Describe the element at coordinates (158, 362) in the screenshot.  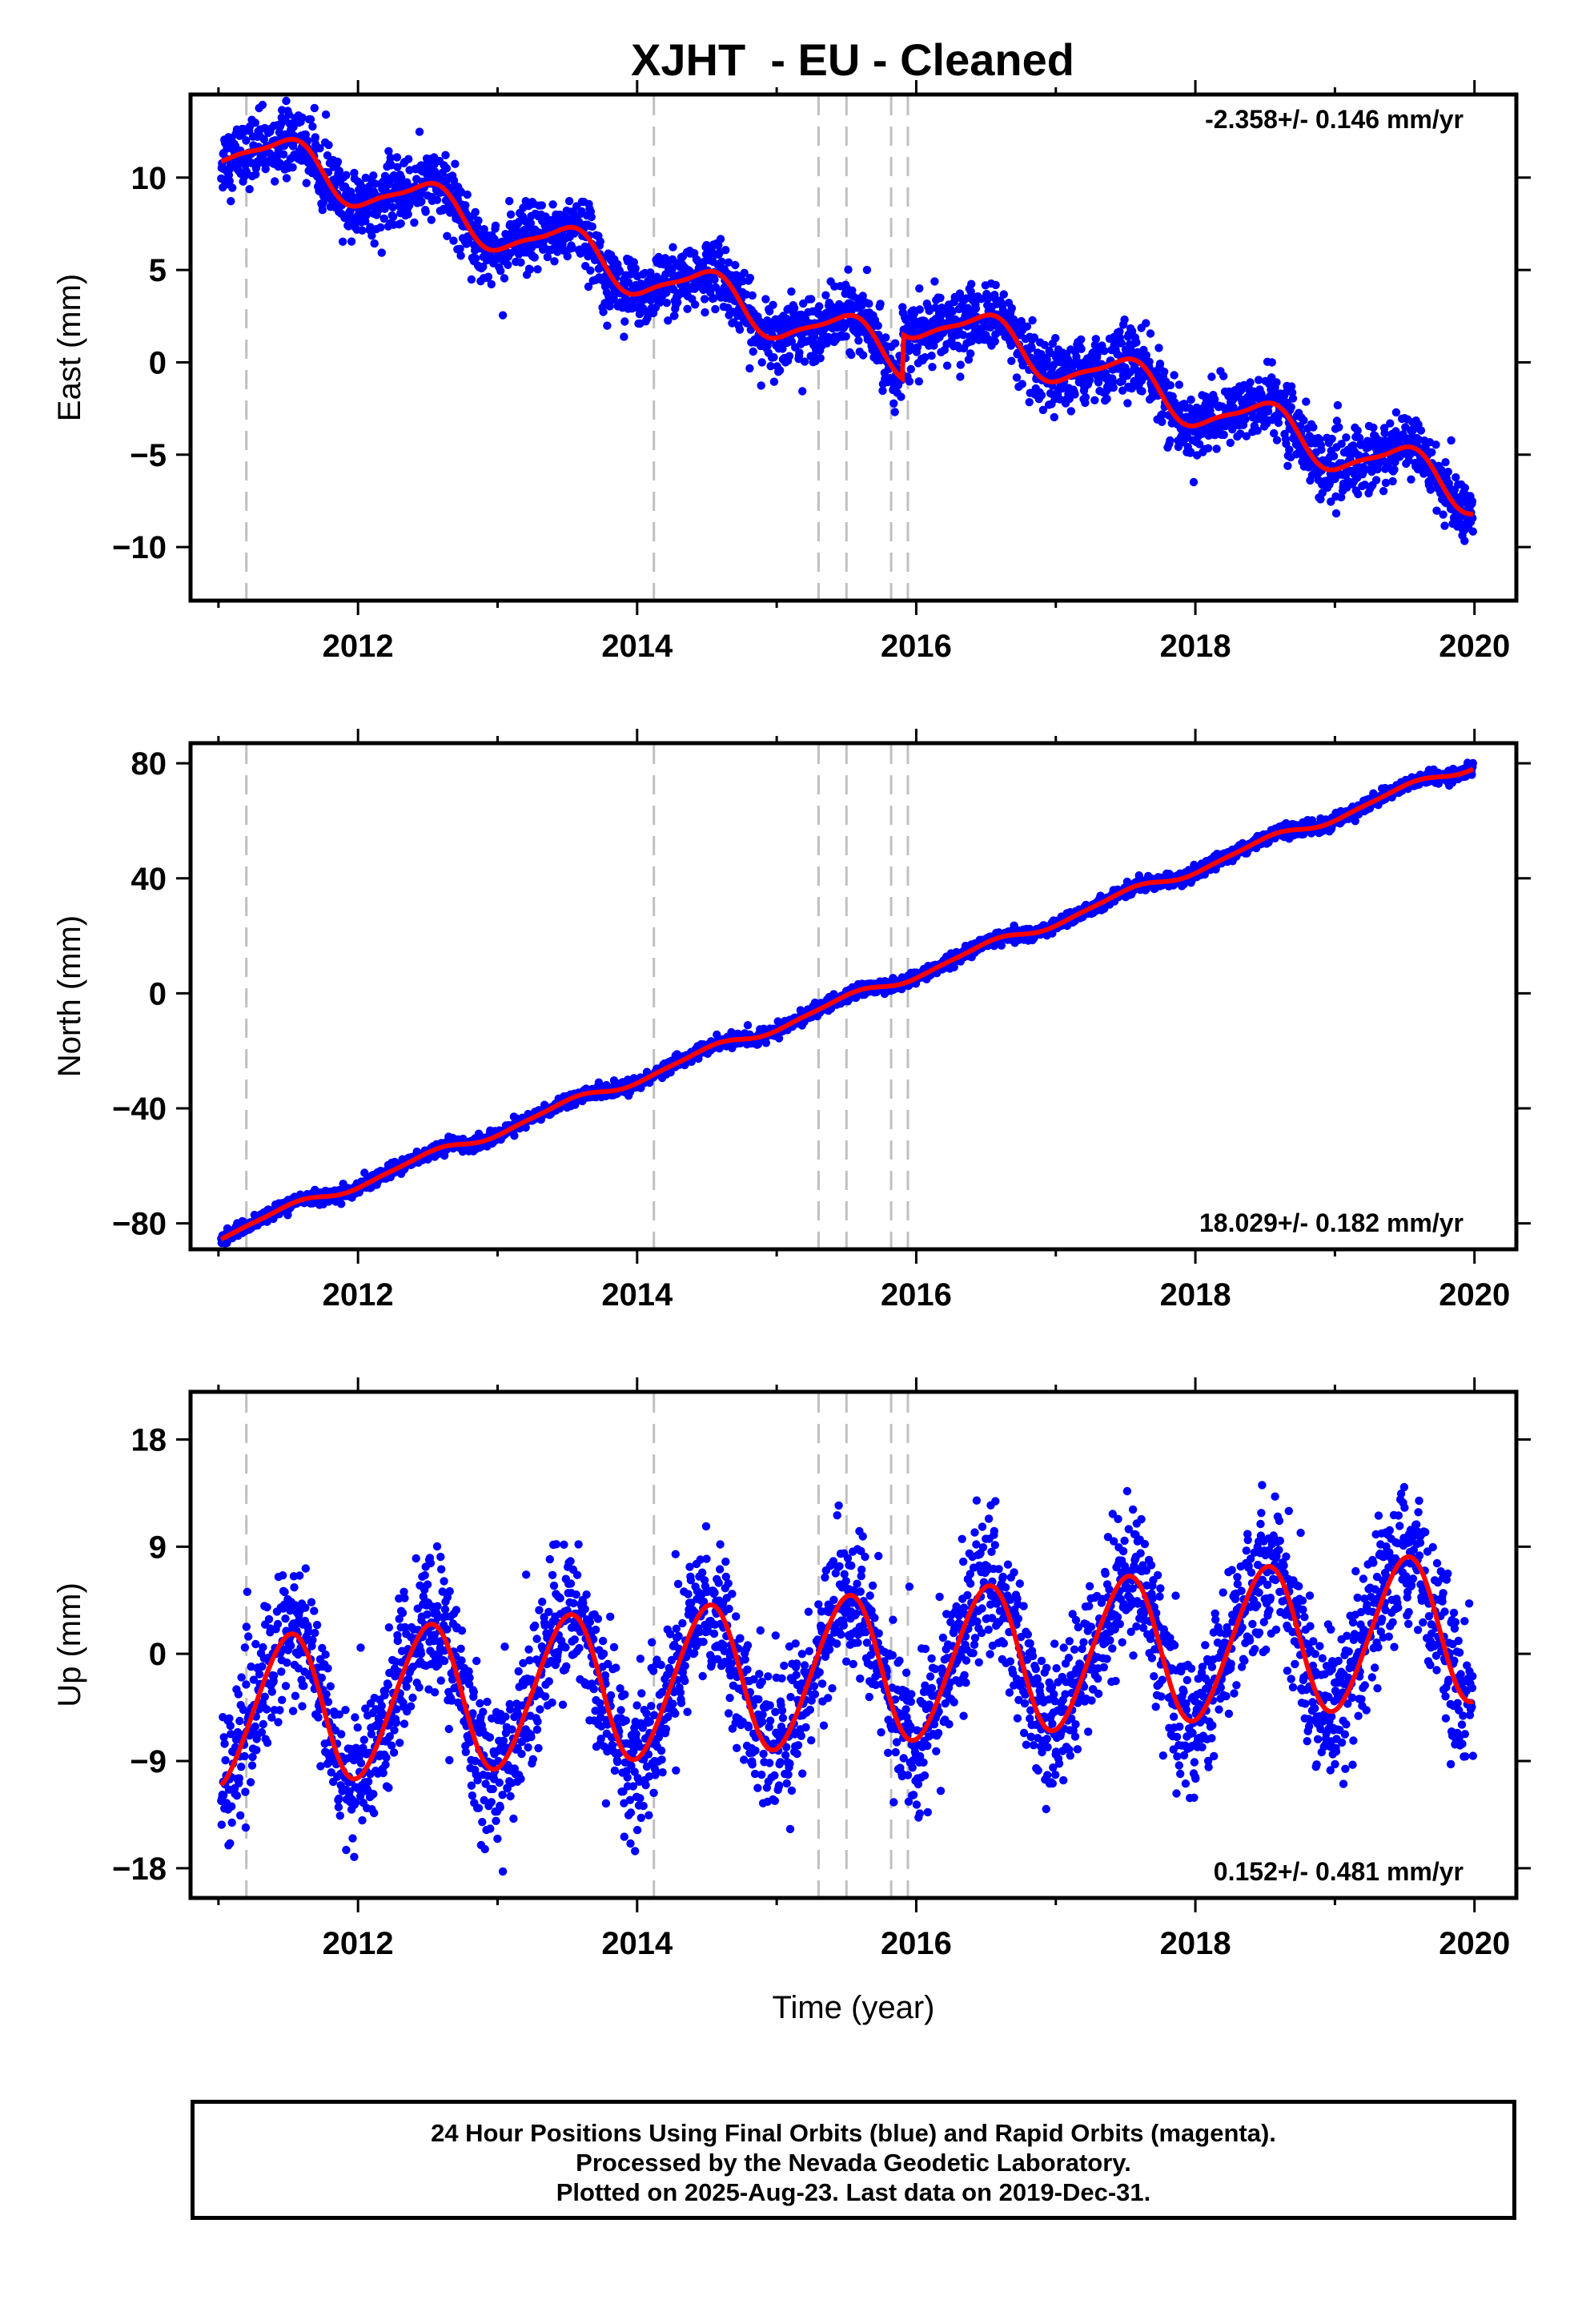
I see `y-tick-label: 0` at that location.